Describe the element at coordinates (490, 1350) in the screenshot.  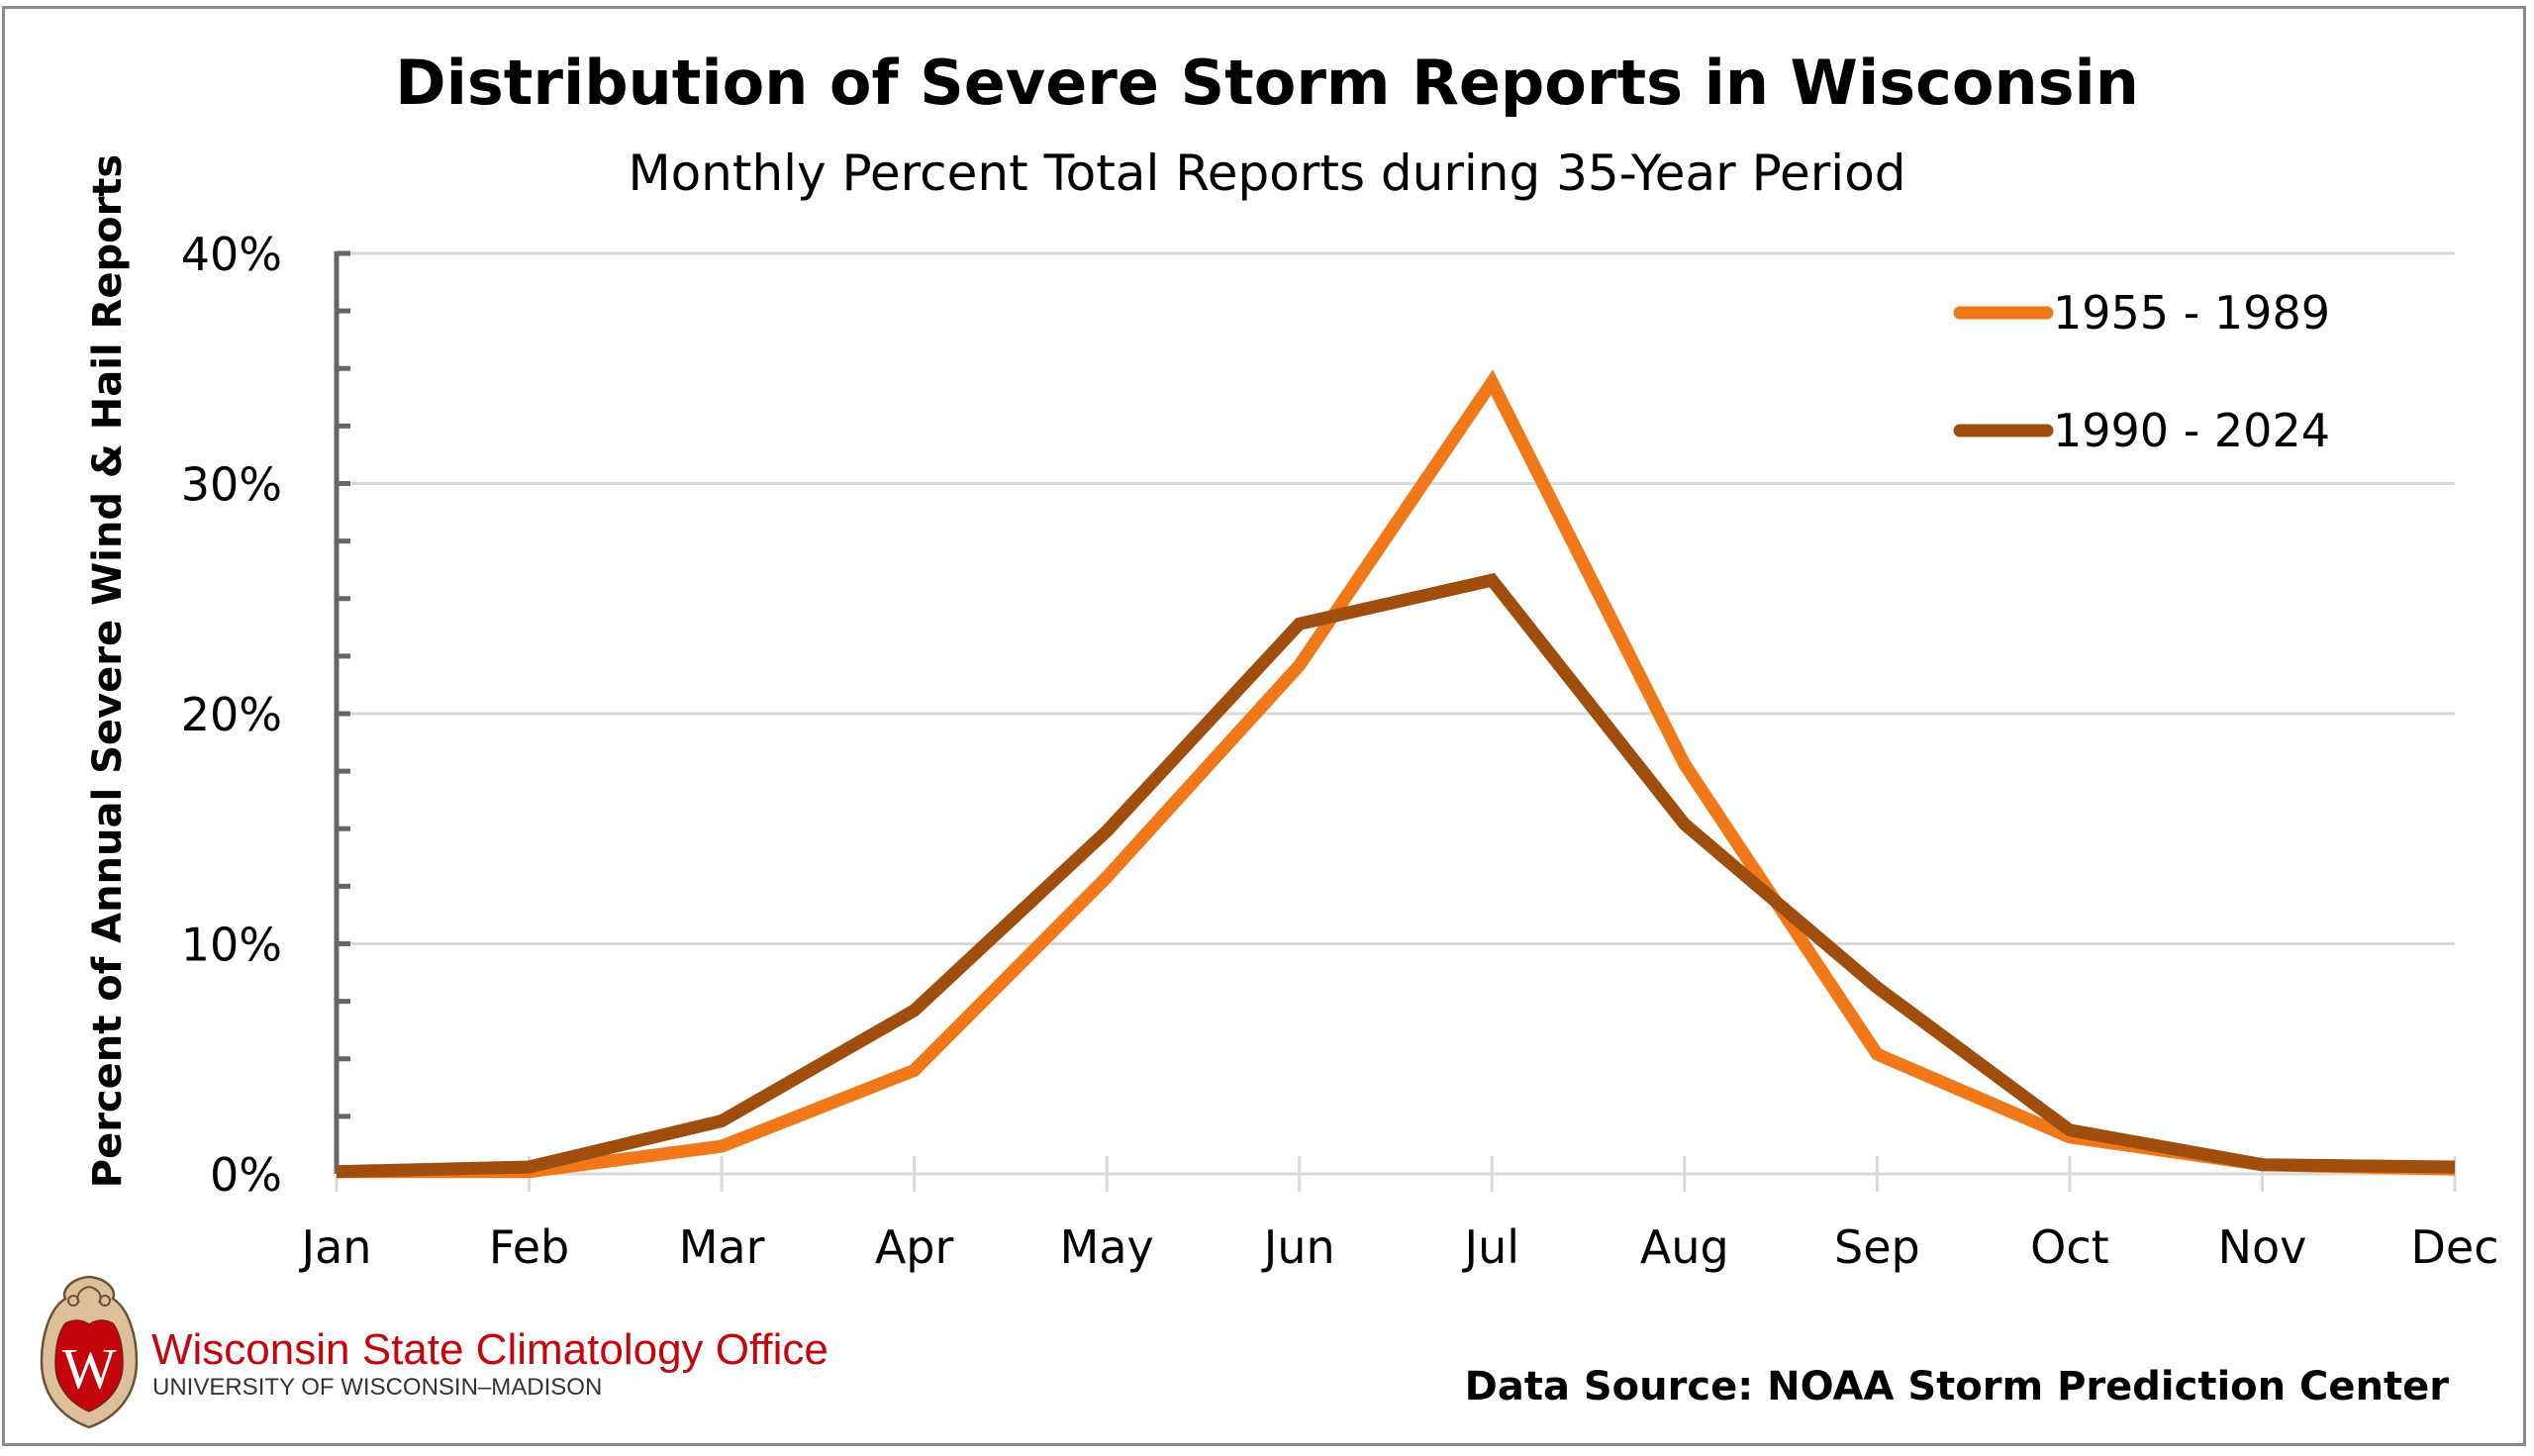
I see `org-name: Wisconsin State Climatology Office` at that location.